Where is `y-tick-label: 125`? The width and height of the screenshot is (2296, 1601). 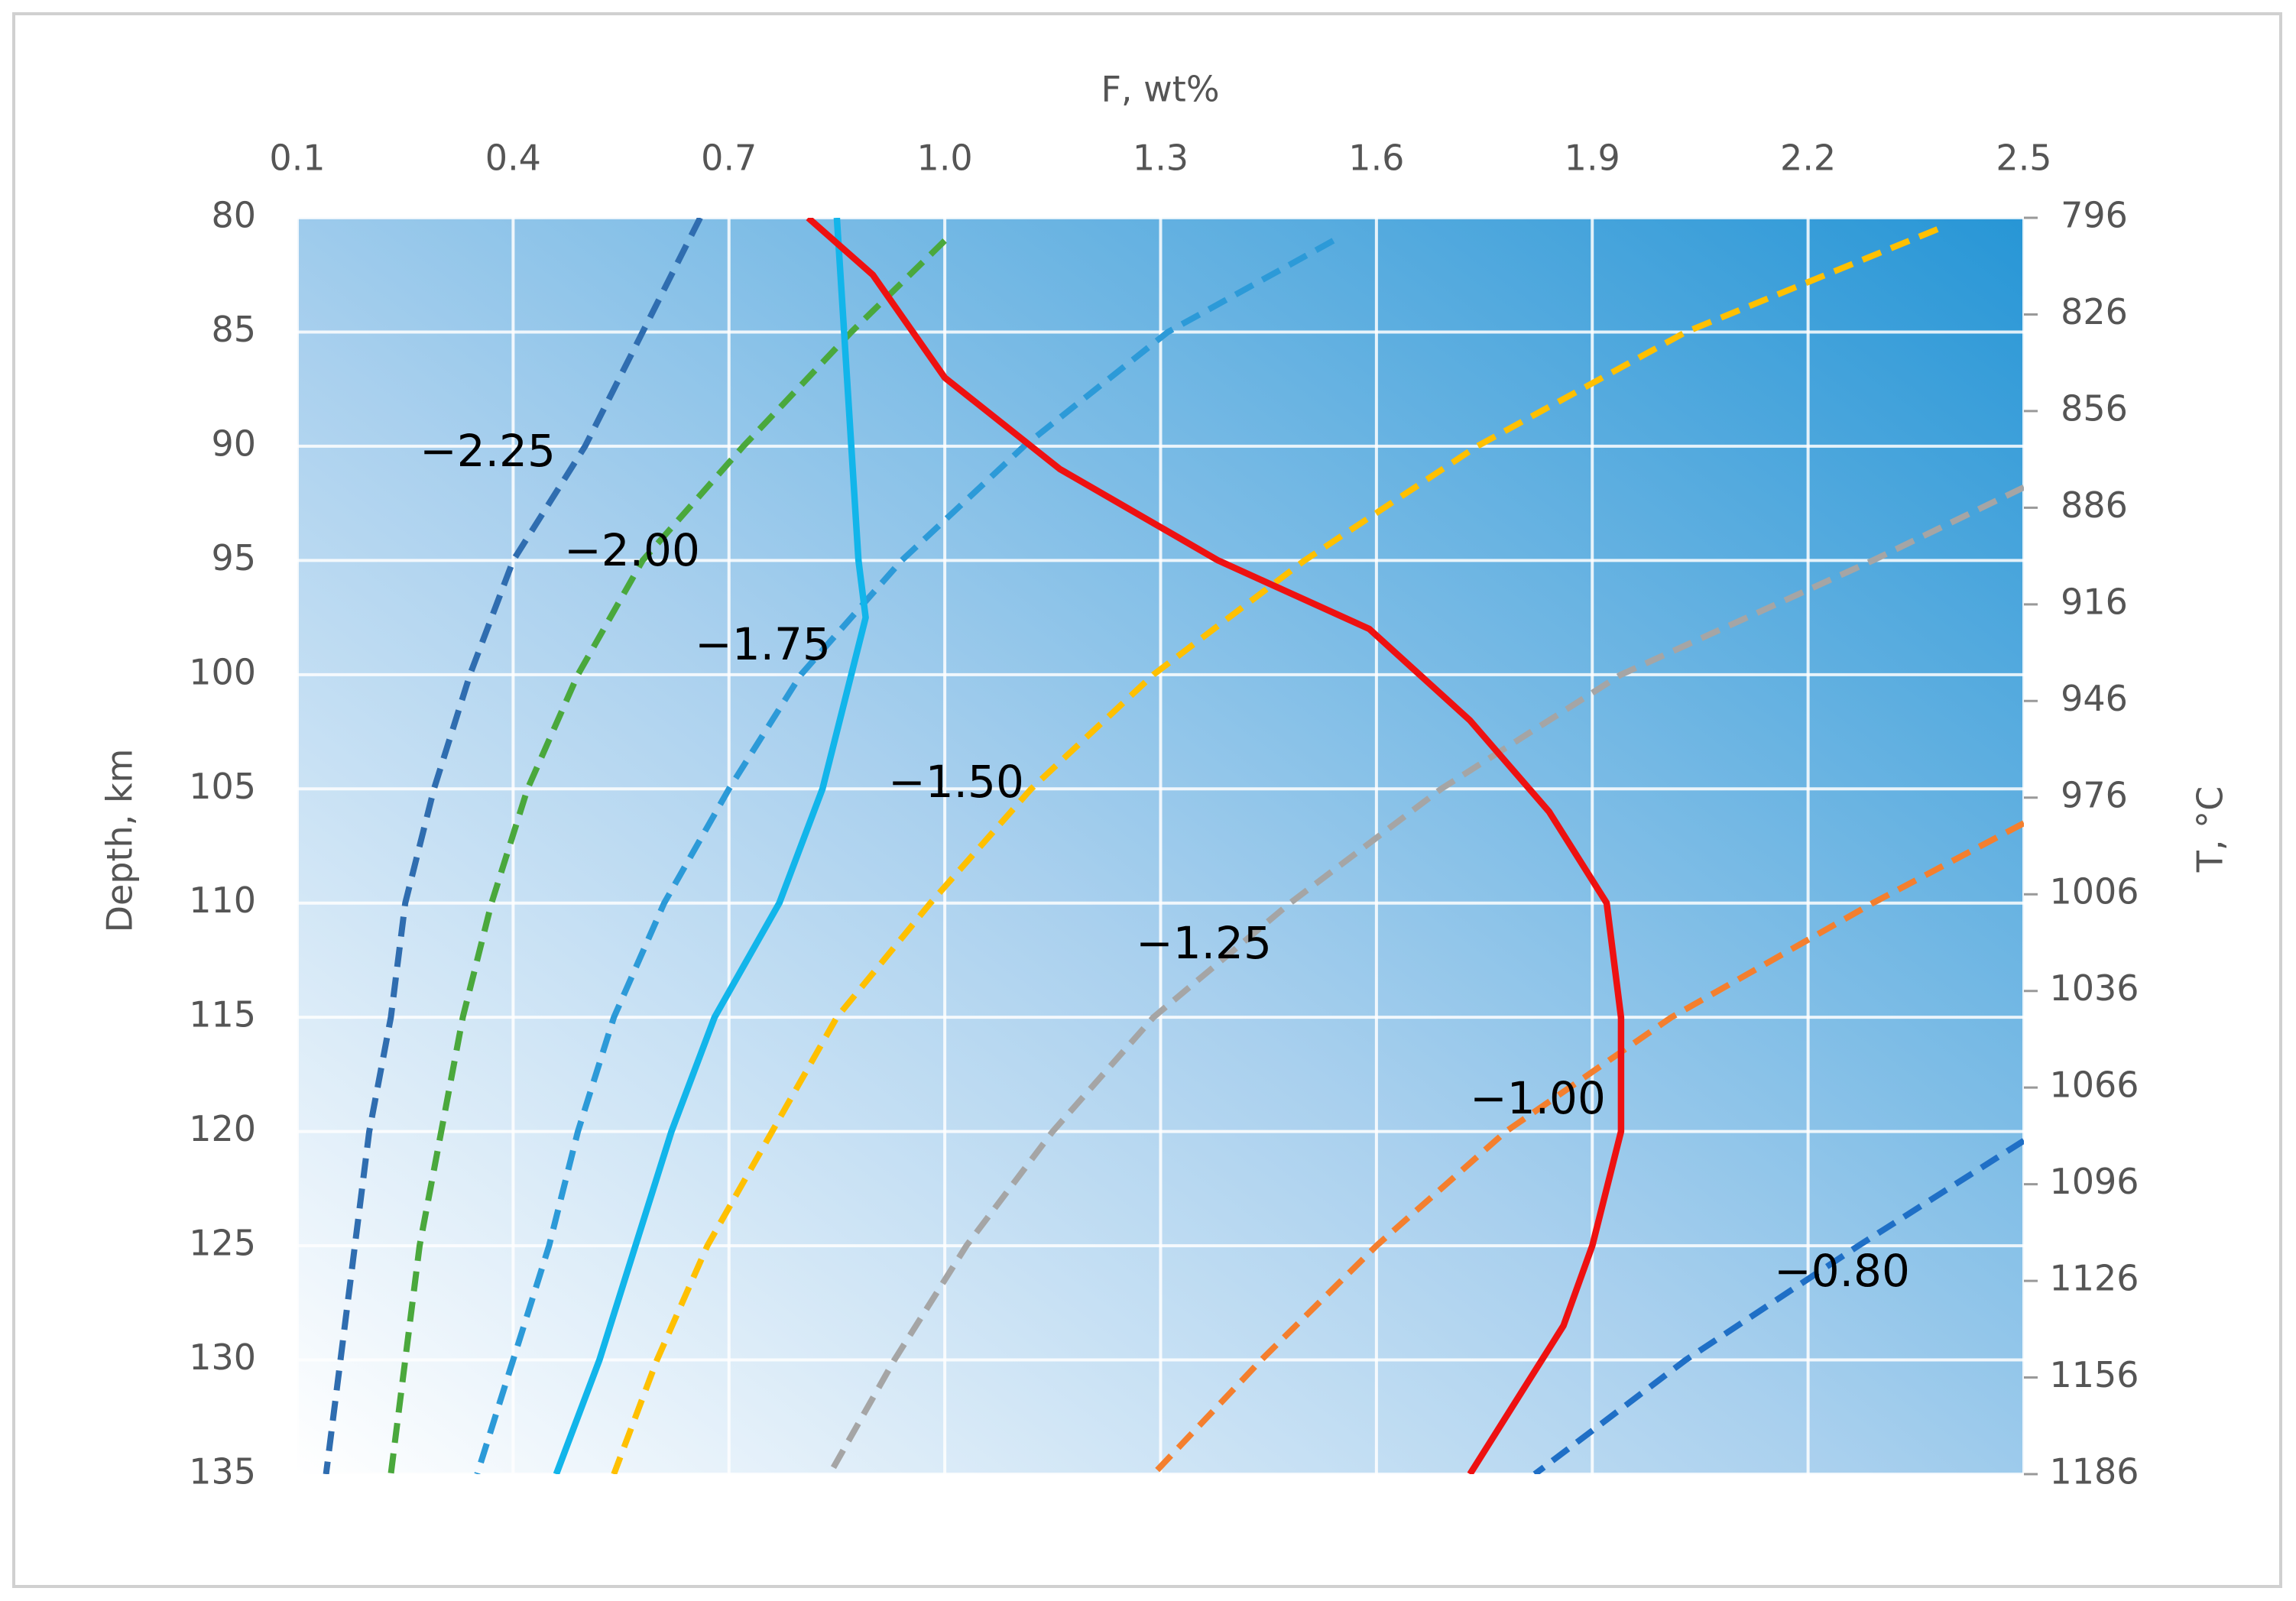
y-tick-label: 125 is located at coordinates (222, 1243).